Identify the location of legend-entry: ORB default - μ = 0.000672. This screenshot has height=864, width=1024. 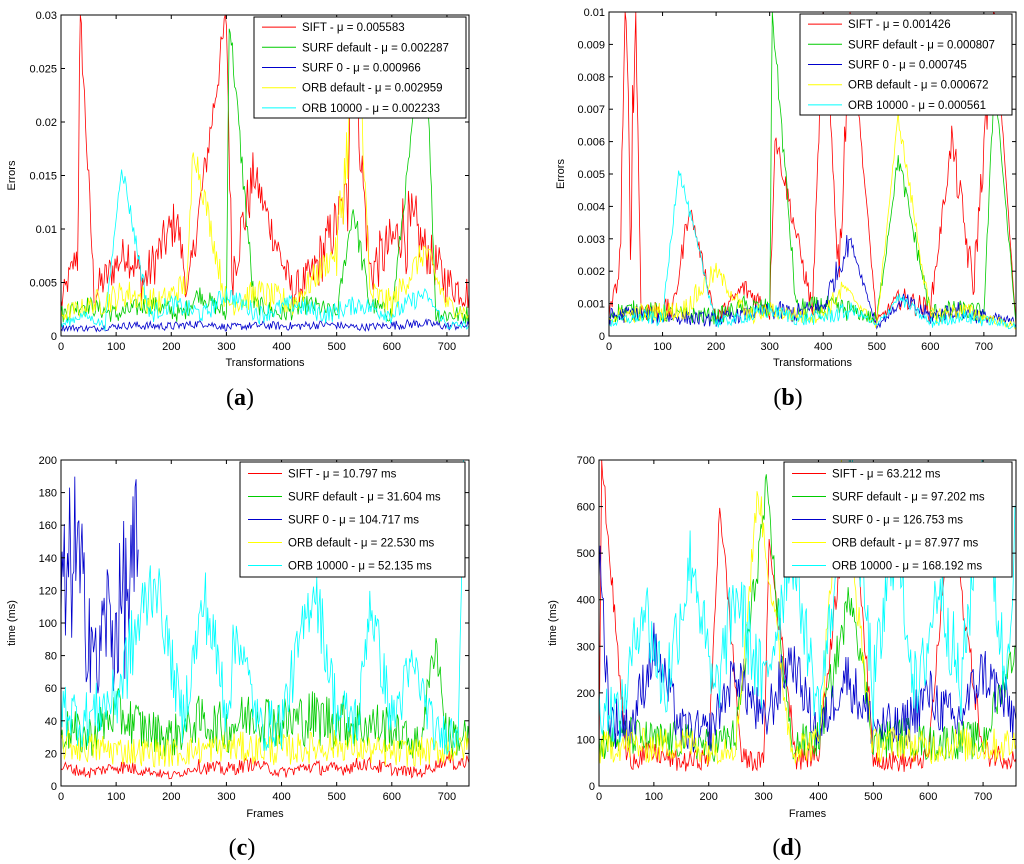
(918, 86).